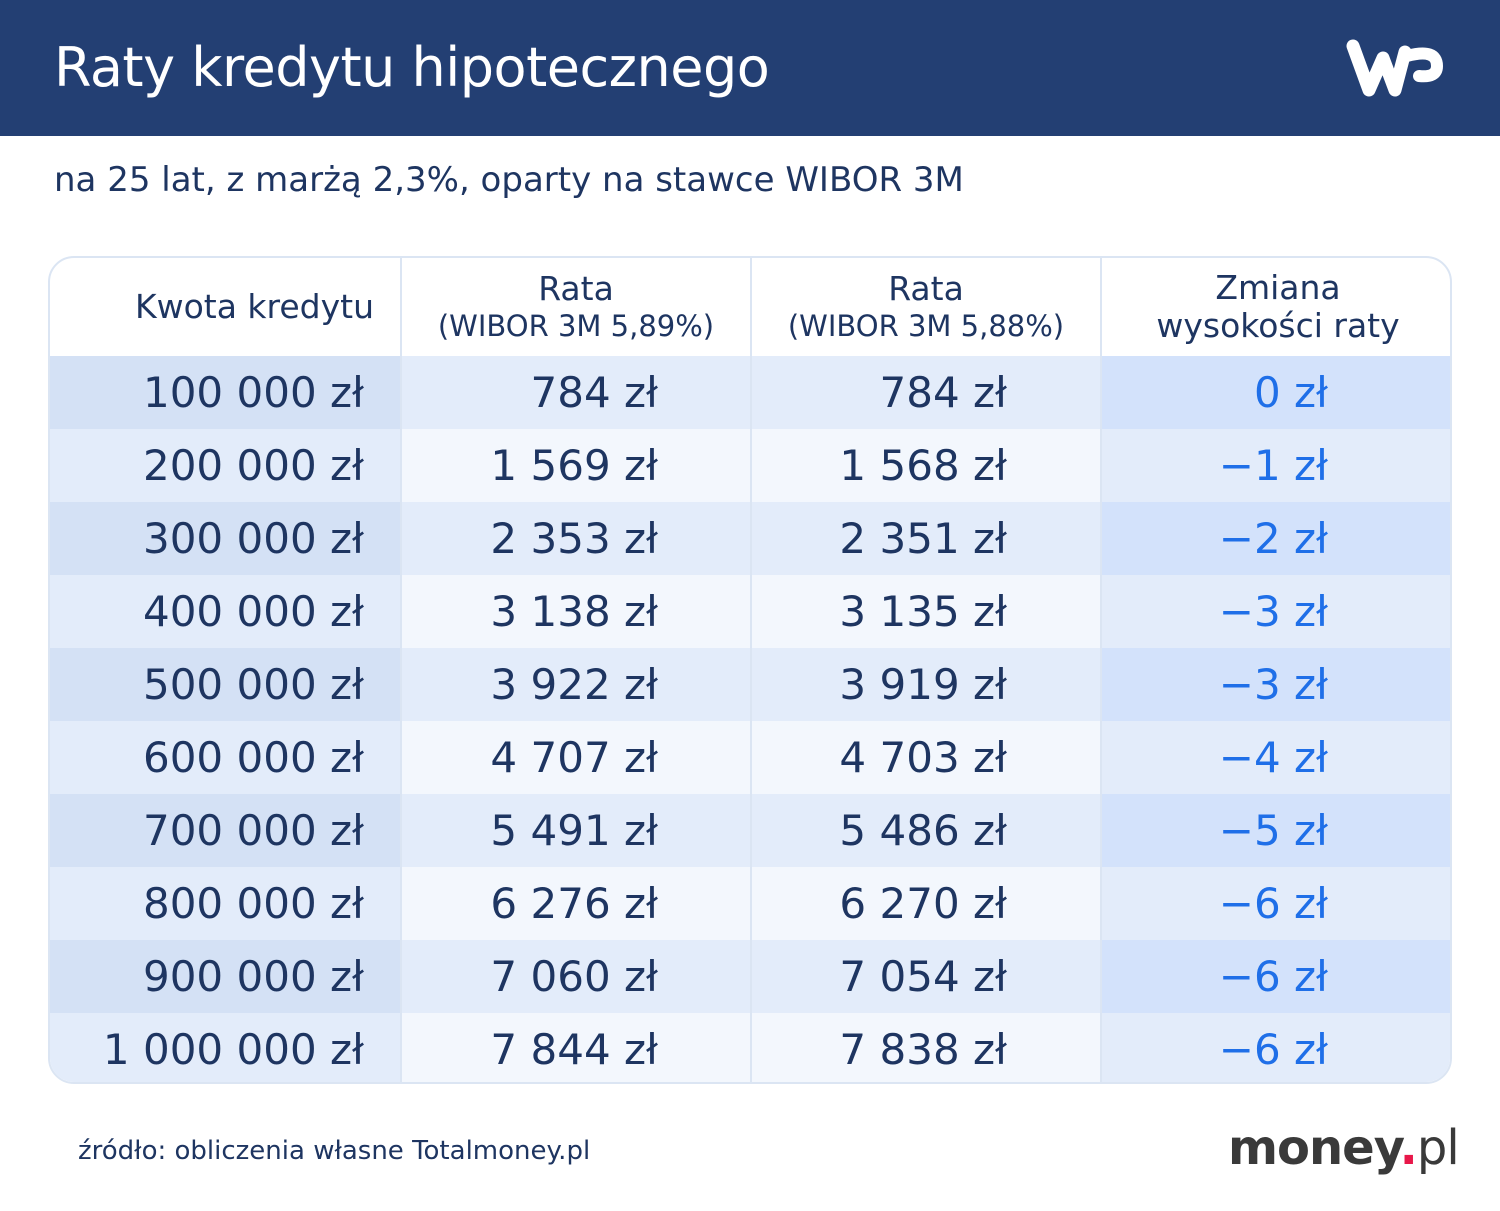 The height and width of the screenshot is (1211, 1500). What do you see at coordinates (1276, 757) in the screenshot?
I see `change-cell: −4 zł` at bounding box center [1276, 757].